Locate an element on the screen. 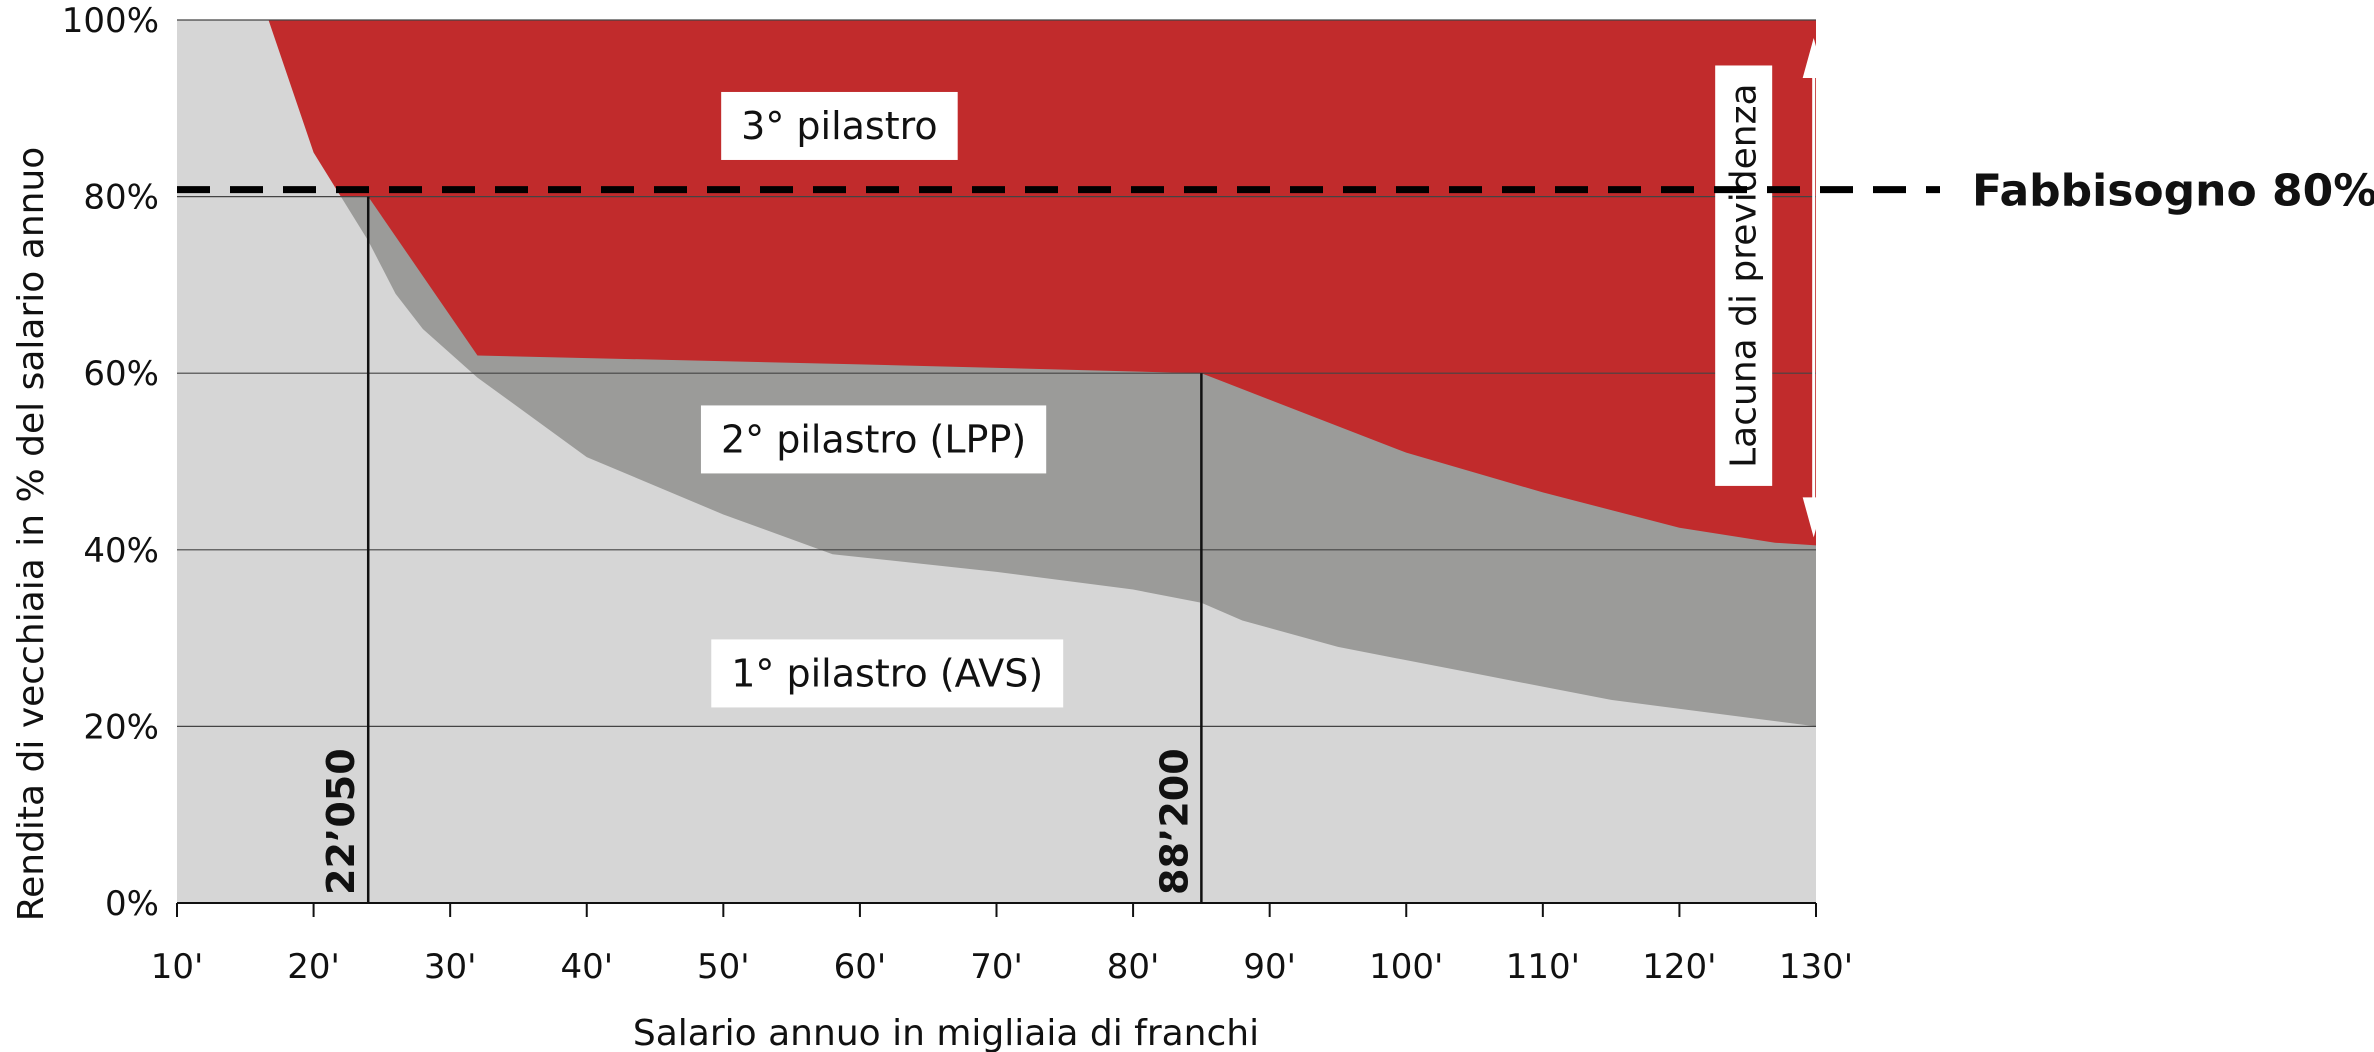 Image resolution: width=2374 pixels, height=1052 pixels. y-tick-label: 20% is located at coordinates (121, 727).